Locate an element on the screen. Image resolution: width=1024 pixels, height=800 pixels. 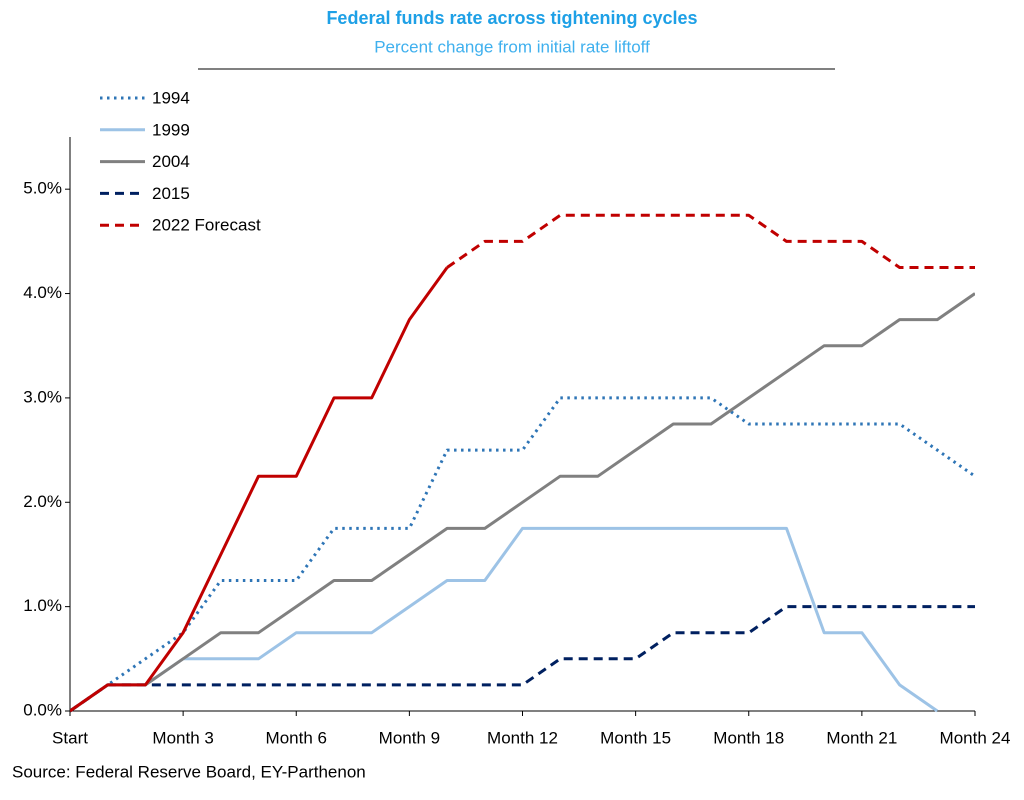
y-tick-label: 1.0% is located at coordinates (42, 605).